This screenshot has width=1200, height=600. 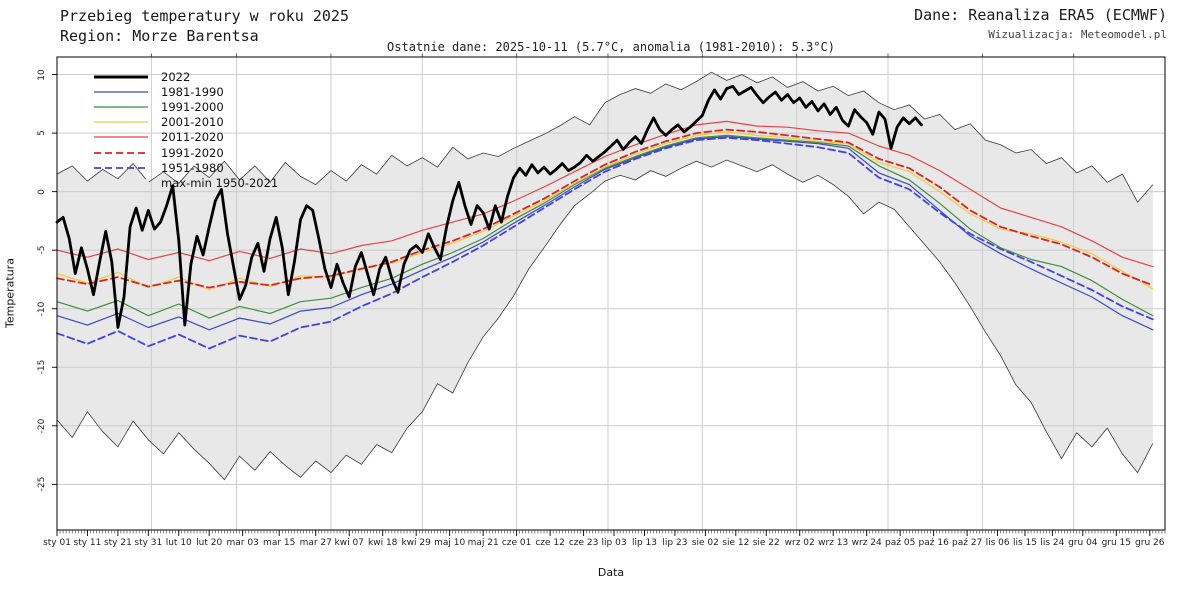 What do you see at coordinates (799, 543) in the screenshot?
I see `x-tick-label: wrz 02` at bounding box center [799, 543].